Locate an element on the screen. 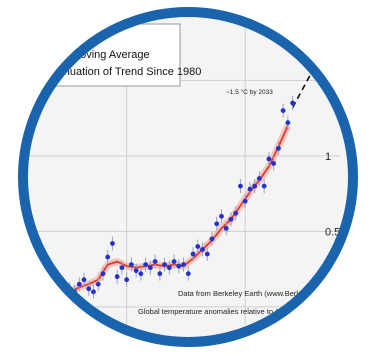 The image size is (376, 359). legend-entry-trend: ontinuation of Trend Since 1980 is located at coordinates (123, 72).